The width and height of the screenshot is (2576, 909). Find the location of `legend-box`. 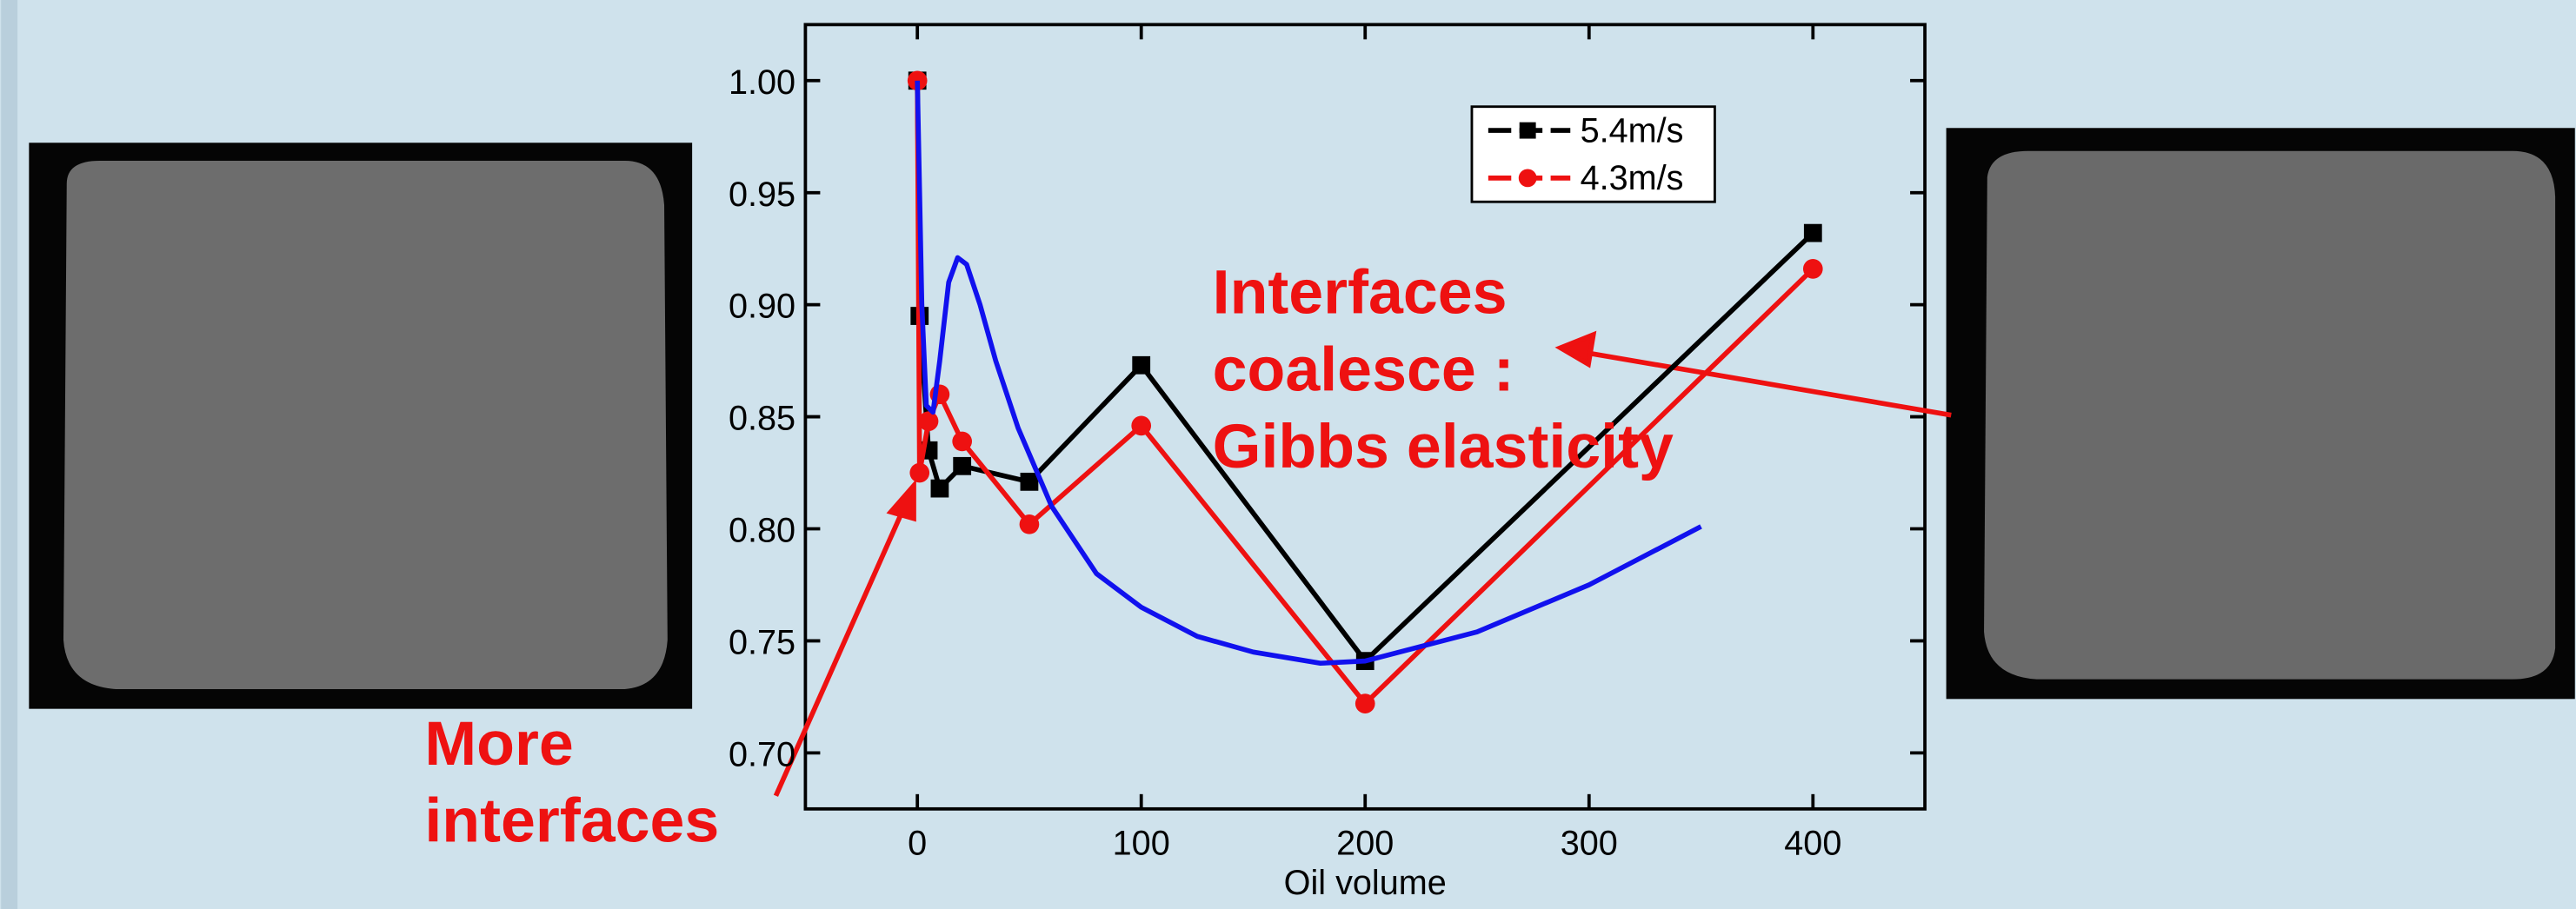

legend-box is located at coordinates (1593, 154).